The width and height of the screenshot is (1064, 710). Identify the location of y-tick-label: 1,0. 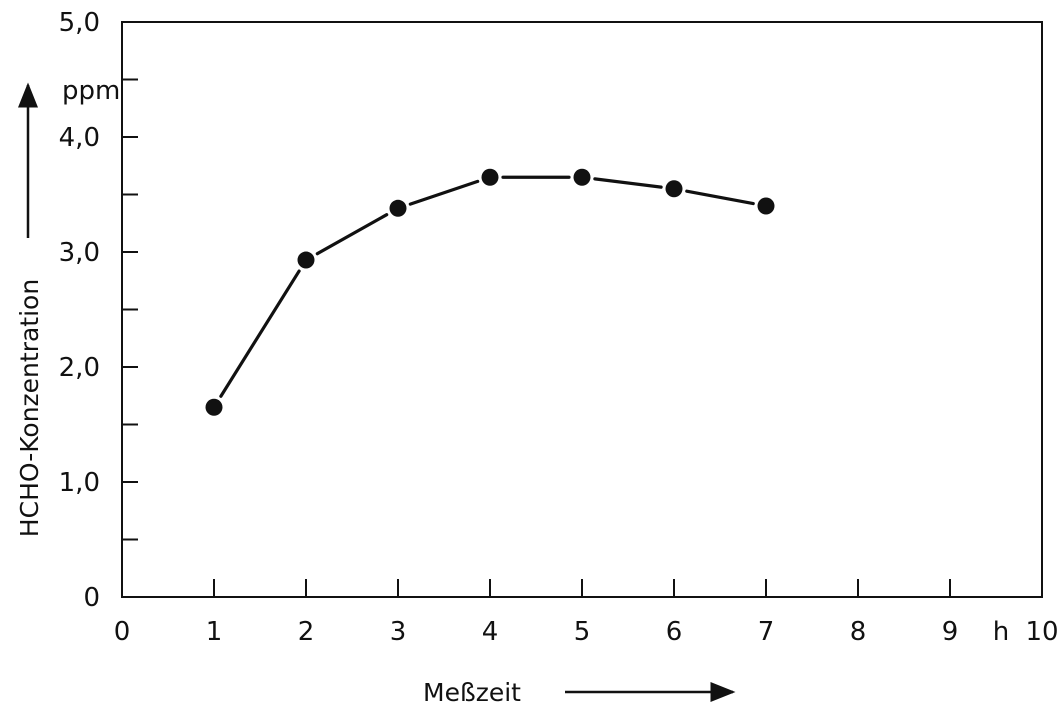
(79, 483).